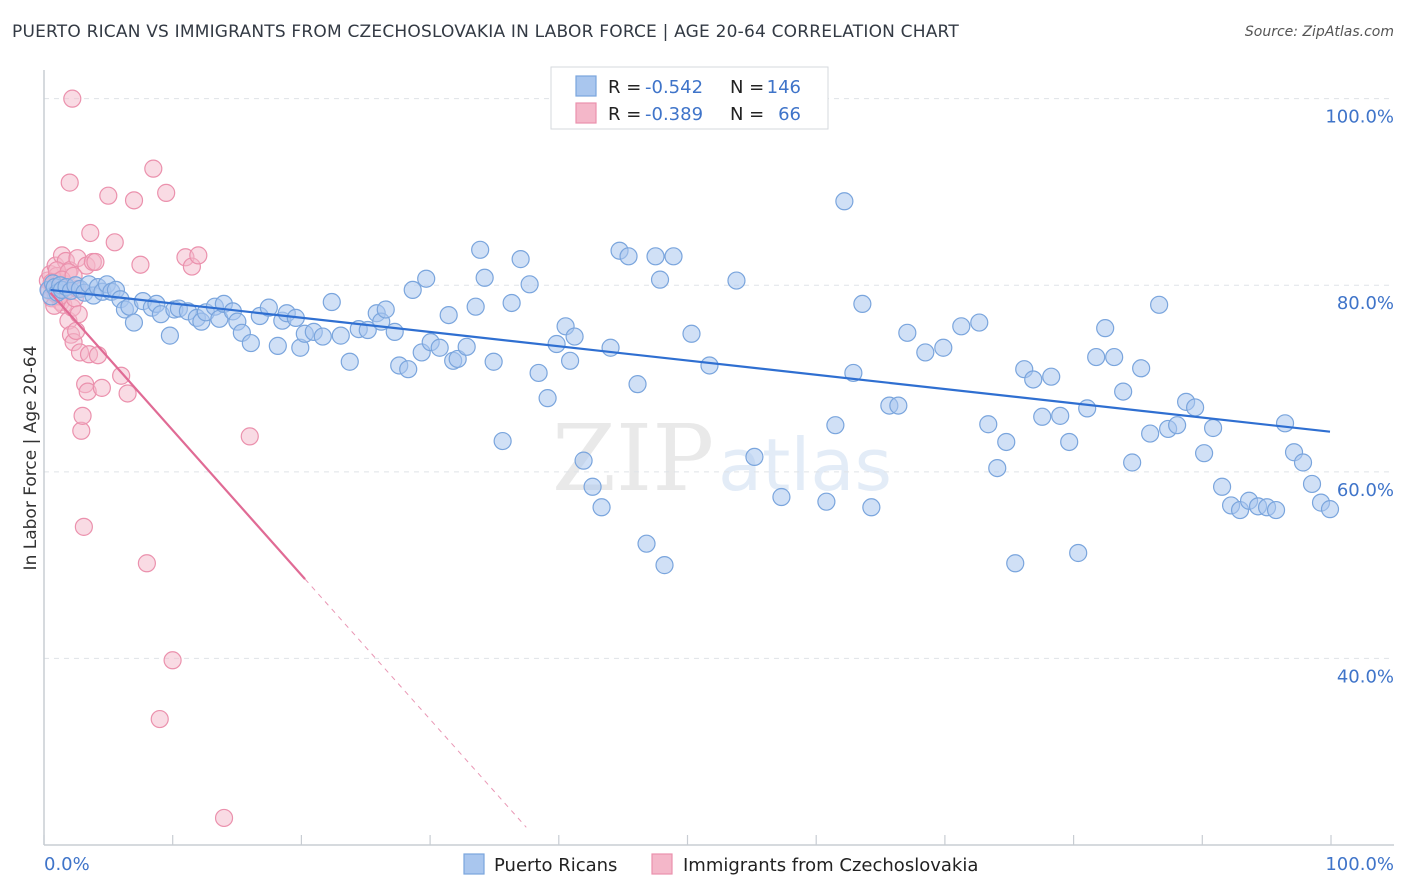 Image resolution: width=1406 pixels, height=892 pixels. I want to click on x-tick-label-min: 0.0%, so click(67, 864).